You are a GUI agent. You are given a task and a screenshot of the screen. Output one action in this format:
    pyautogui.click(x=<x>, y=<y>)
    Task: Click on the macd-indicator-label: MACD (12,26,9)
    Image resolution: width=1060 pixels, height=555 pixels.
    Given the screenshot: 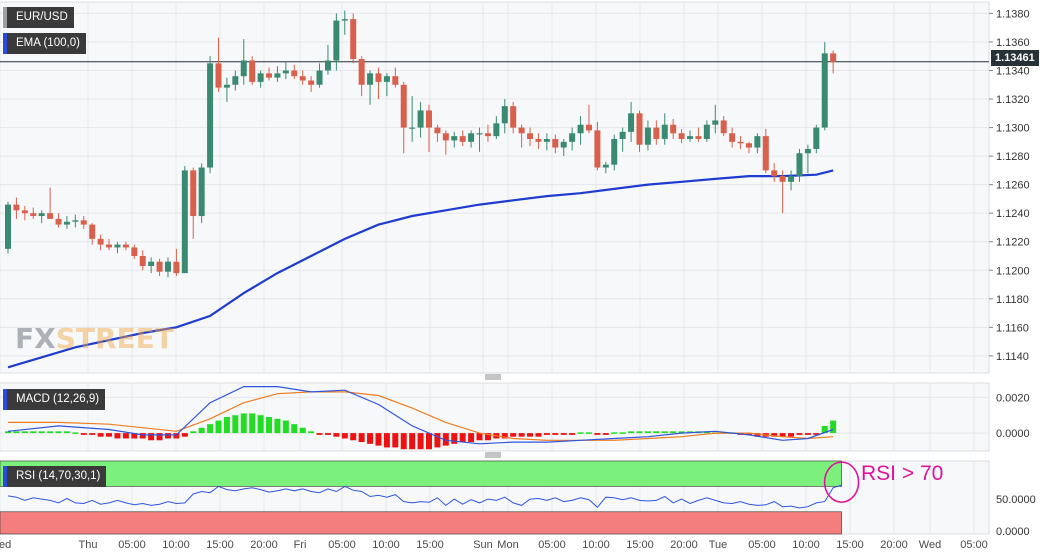 What is the action you would take?
    pyautogui.click(x=54, y=399)
    